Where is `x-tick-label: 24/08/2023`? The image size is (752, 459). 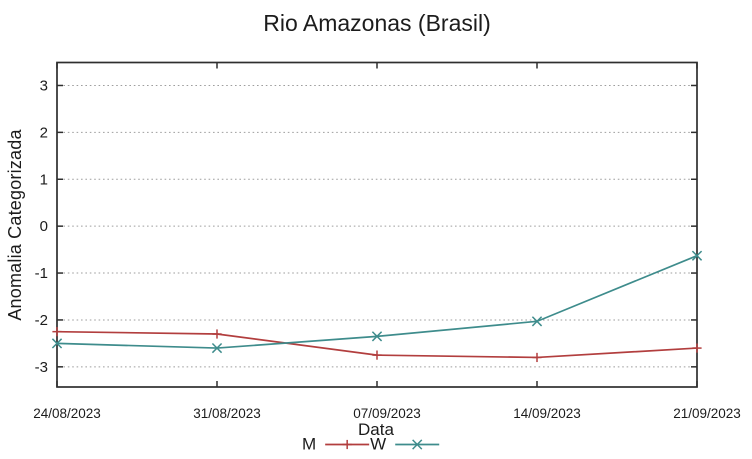
x-tick-label: 24/08/2023 is located at coordinates (67, 413).